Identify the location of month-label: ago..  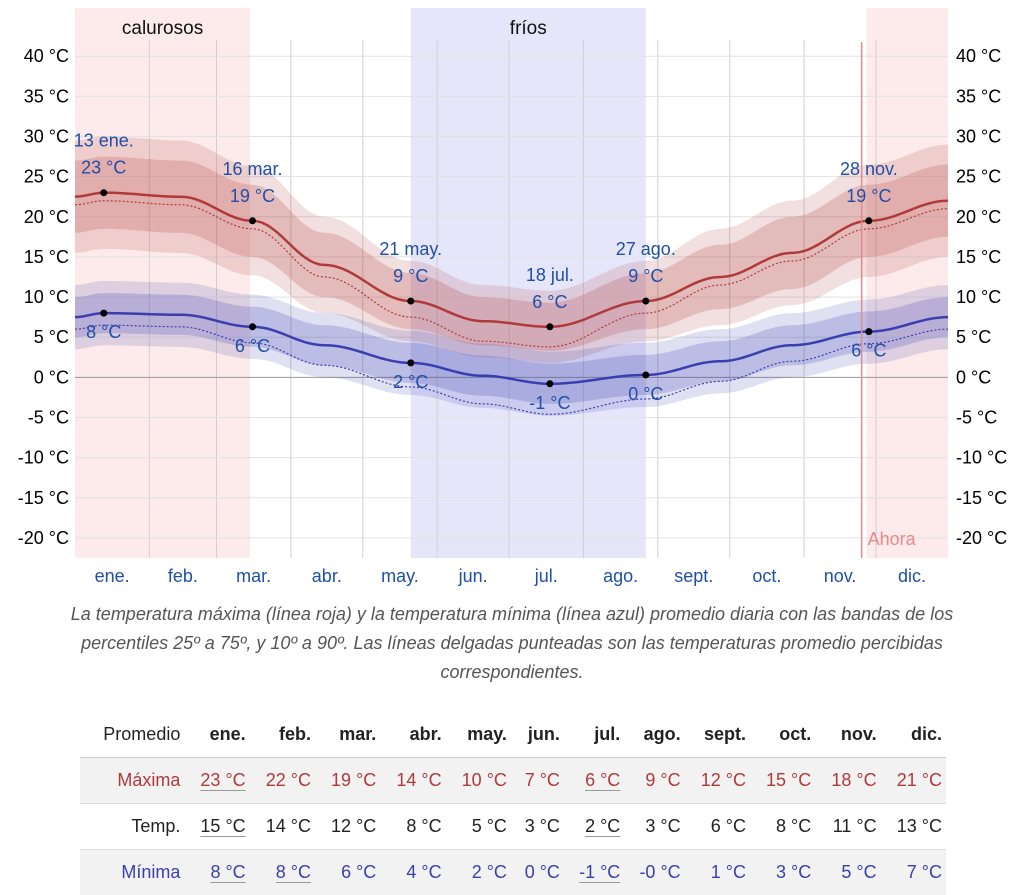
(620, 576).